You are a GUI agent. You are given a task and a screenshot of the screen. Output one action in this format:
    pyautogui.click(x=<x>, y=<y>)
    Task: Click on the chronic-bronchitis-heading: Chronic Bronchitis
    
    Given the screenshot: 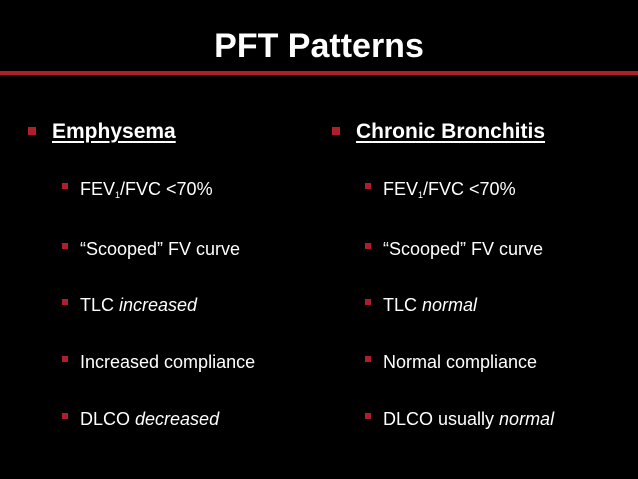 What is the action you would take?
    pyautogui.click(x=451, y=131)
    